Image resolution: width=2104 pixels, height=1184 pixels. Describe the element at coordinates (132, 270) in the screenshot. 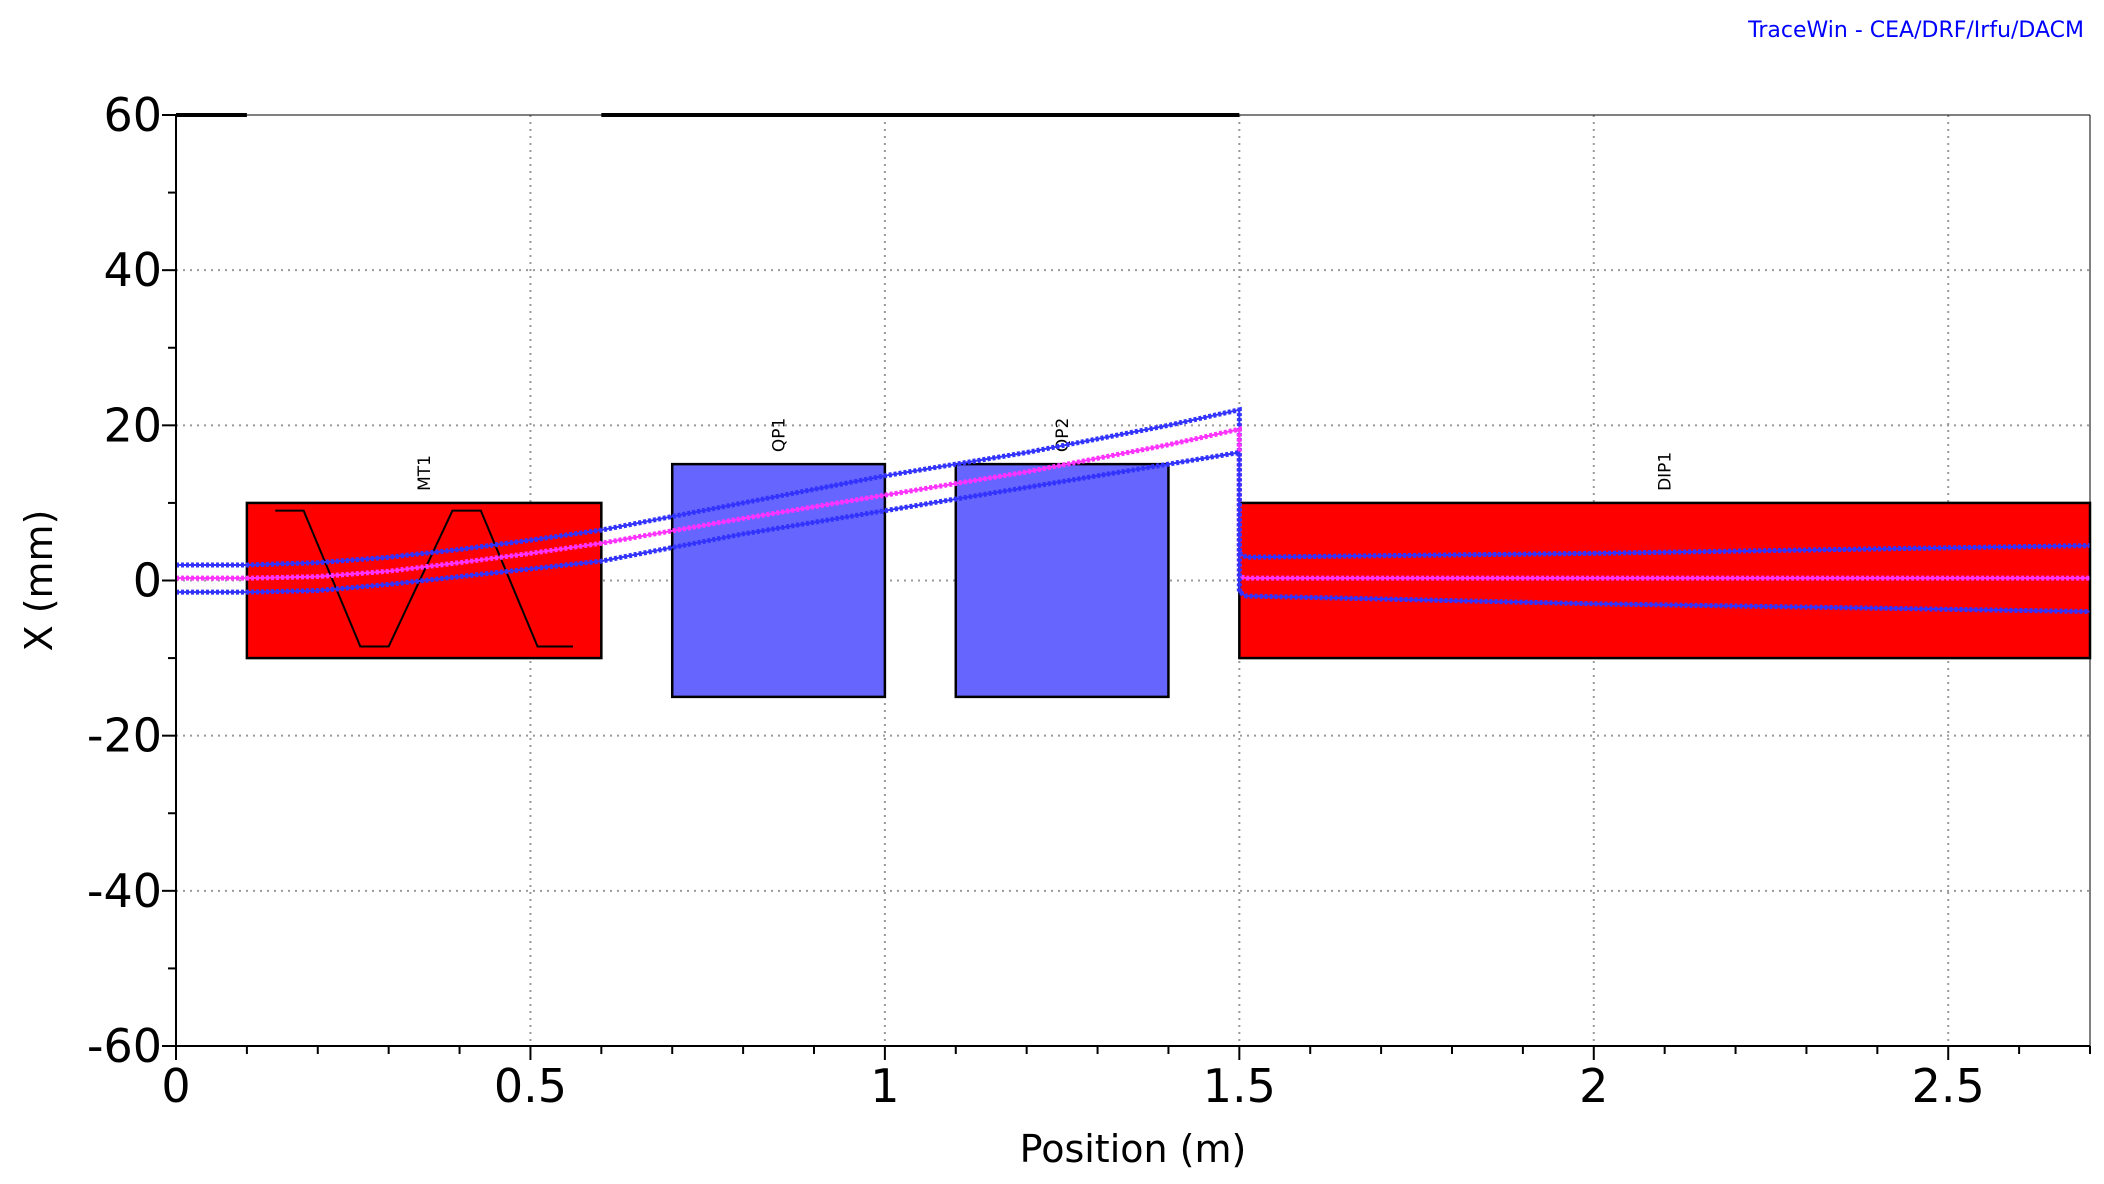

I see `y-tick-label: 40` at that location.